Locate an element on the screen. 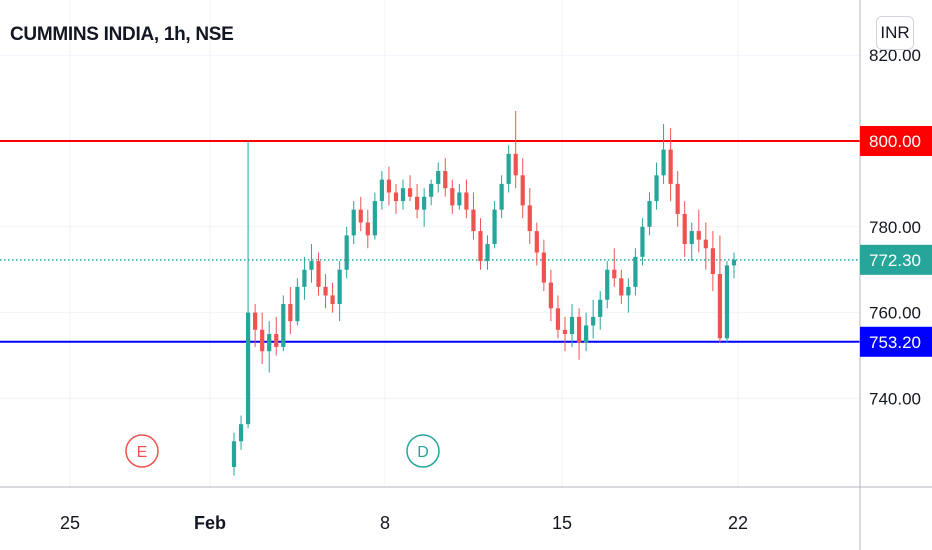 This screenshot has height=550, width=932. time-tick-label: Feb is located at coordinates (210, 523).